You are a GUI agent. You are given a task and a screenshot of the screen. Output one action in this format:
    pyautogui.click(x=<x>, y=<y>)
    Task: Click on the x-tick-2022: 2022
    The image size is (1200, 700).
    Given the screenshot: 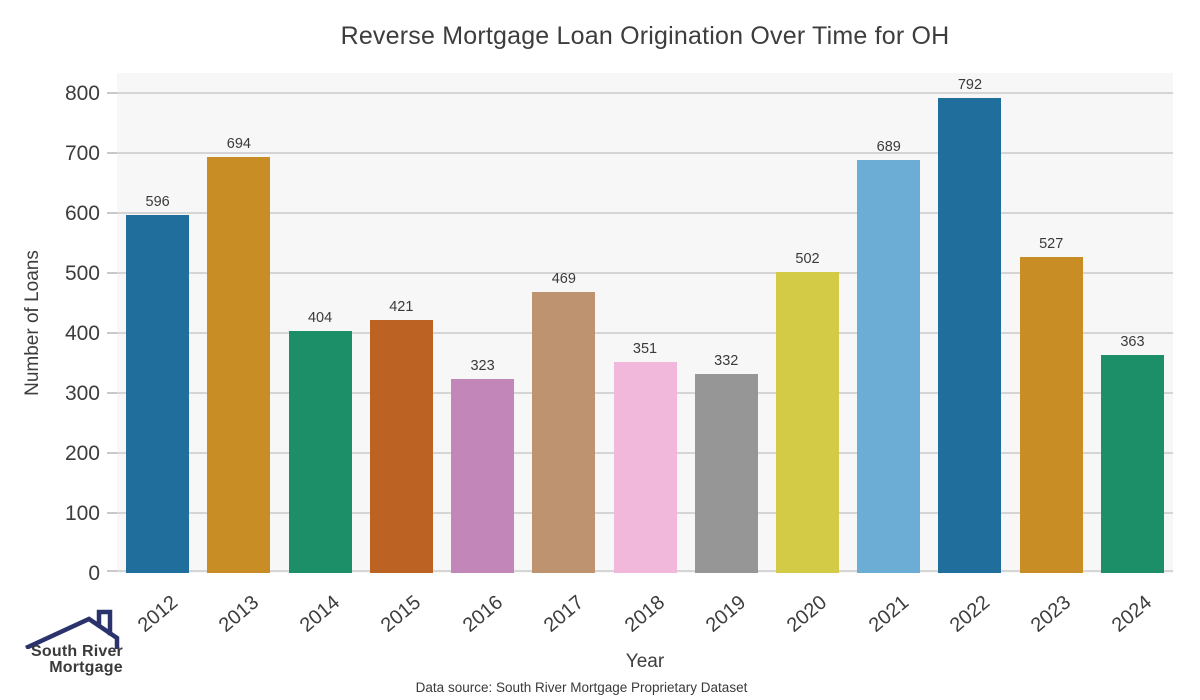 What is the action you would take?
    pyautogui.click(x=970, y=614)
    